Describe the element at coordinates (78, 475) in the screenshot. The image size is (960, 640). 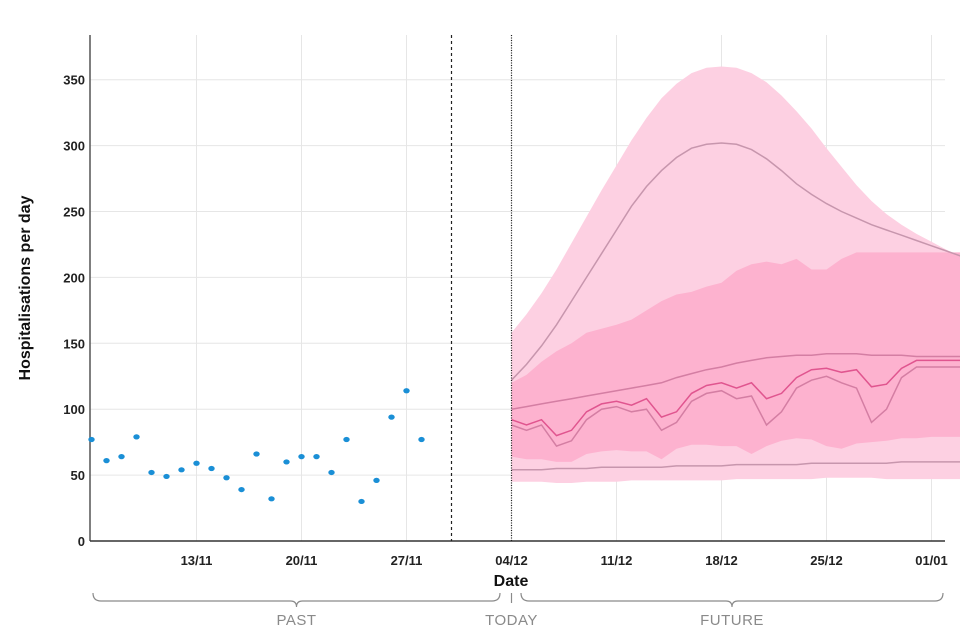
I see `y-tick-label: 50` at that location.